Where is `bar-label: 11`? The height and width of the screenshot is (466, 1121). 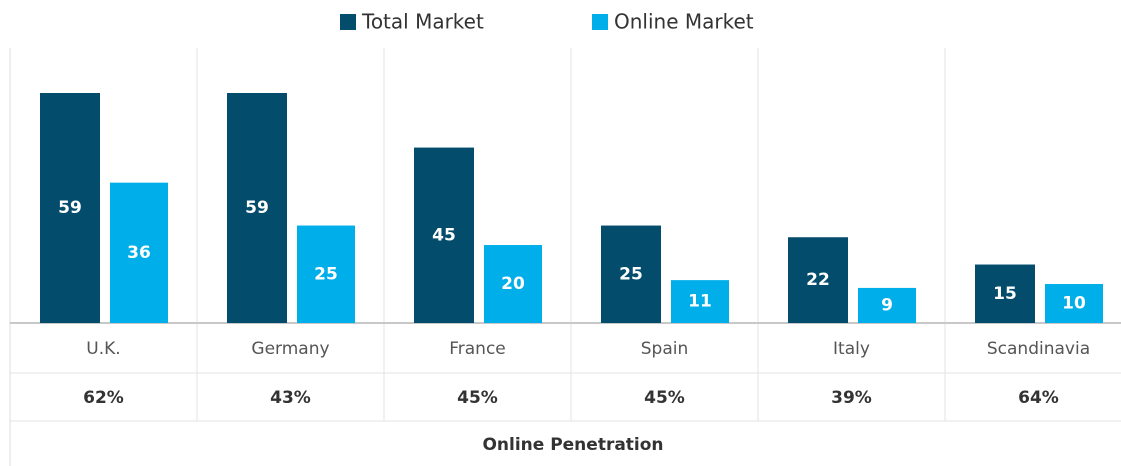 bar-label: 11 is located at coordinates (700, 302).